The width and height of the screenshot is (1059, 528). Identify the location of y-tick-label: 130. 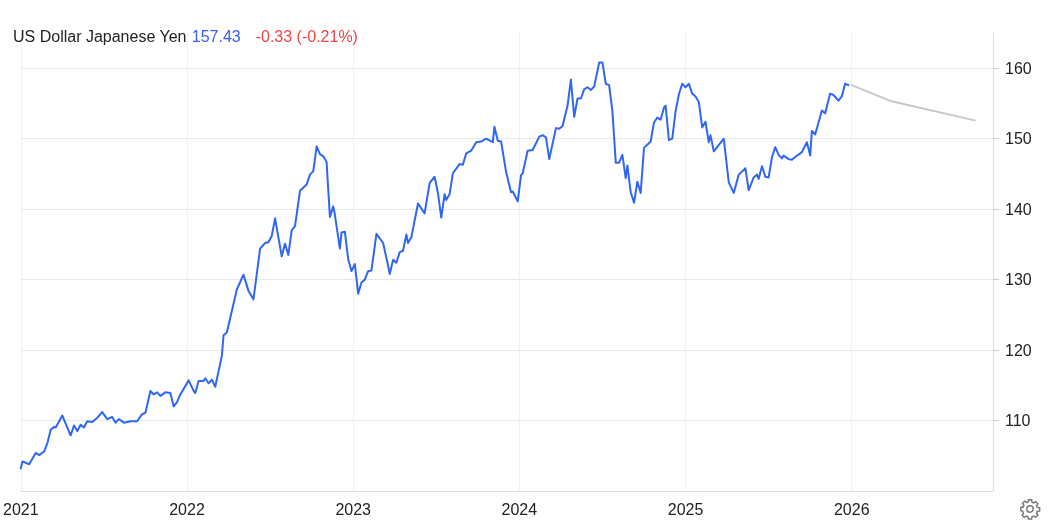
(1018, 280).